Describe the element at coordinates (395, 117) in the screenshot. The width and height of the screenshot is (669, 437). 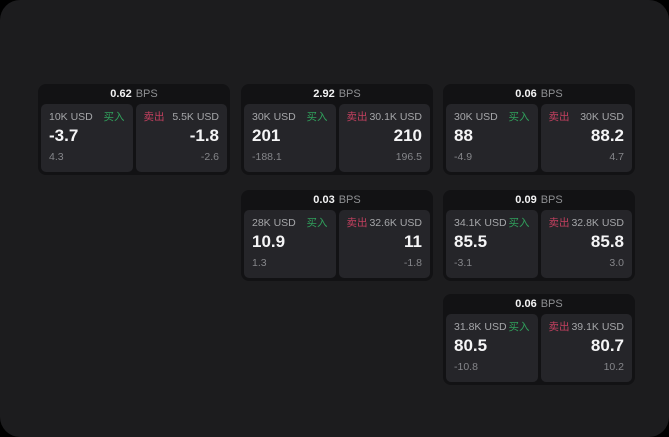
I see `sell-notional: 30.1K USD` at that location.